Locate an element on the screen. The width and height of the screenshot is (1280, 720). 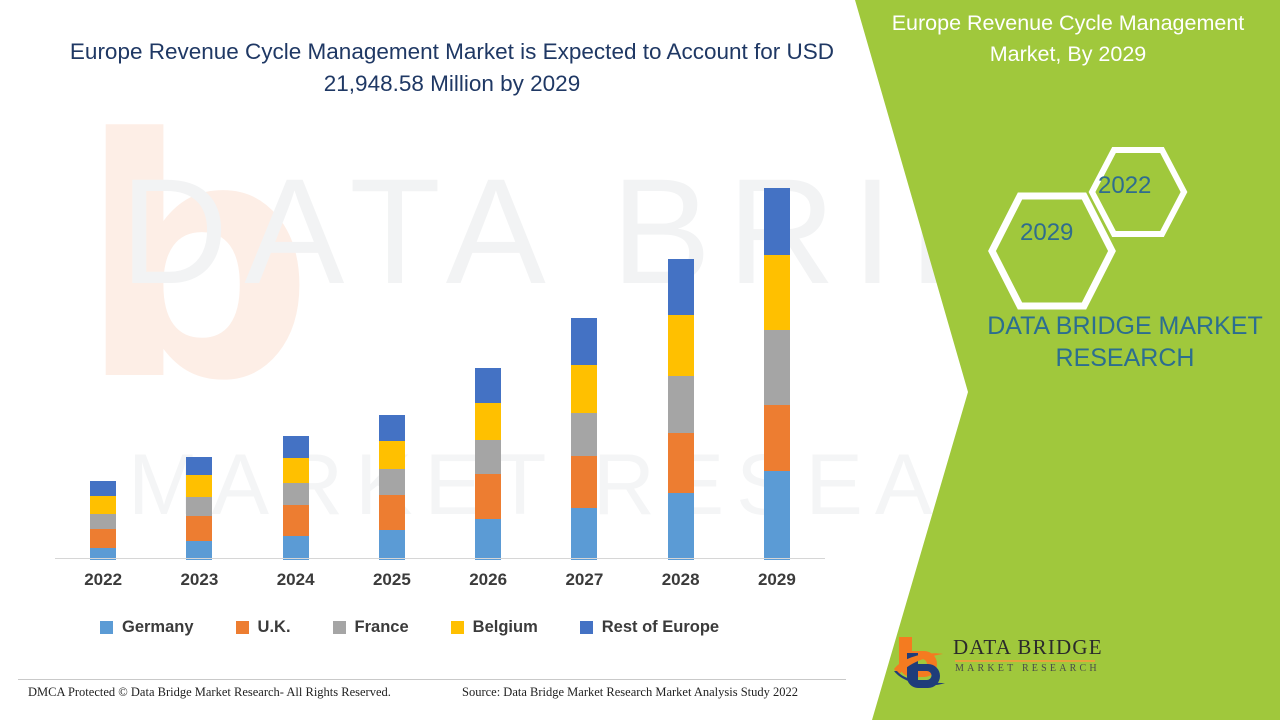
legend-label: France is located at coordinates (381, 627).